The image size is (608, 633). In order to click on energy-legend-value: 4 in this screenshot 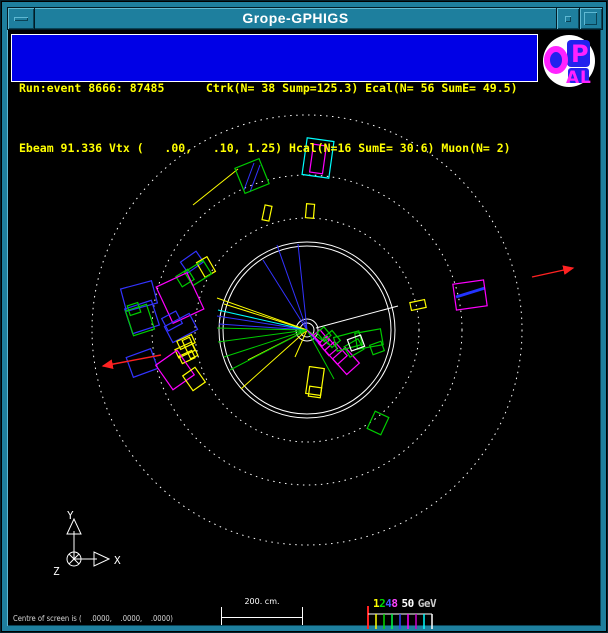, I will do `click(388, 603)`.